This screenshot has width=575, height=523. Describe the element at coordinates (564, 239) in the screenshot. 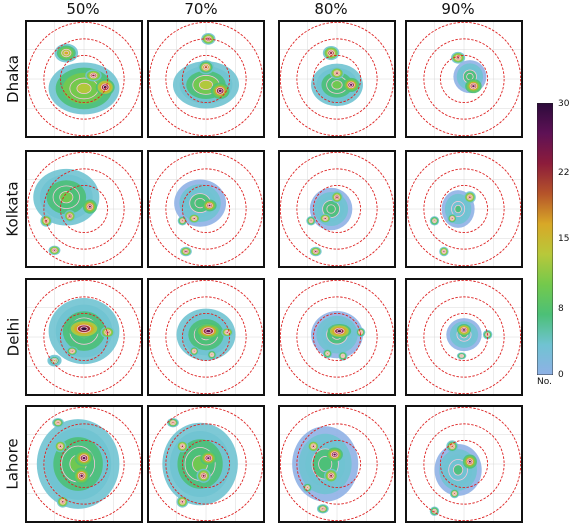

I see `colorbar-tick-15: 15` at that location.